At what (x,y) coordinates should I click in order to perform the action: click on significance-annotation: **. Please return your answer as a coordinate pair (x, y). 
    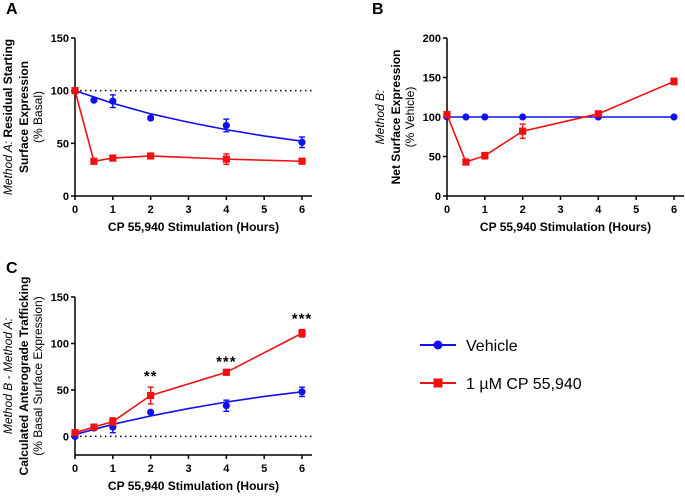
    Looking at the image, I should click on (151, 376).